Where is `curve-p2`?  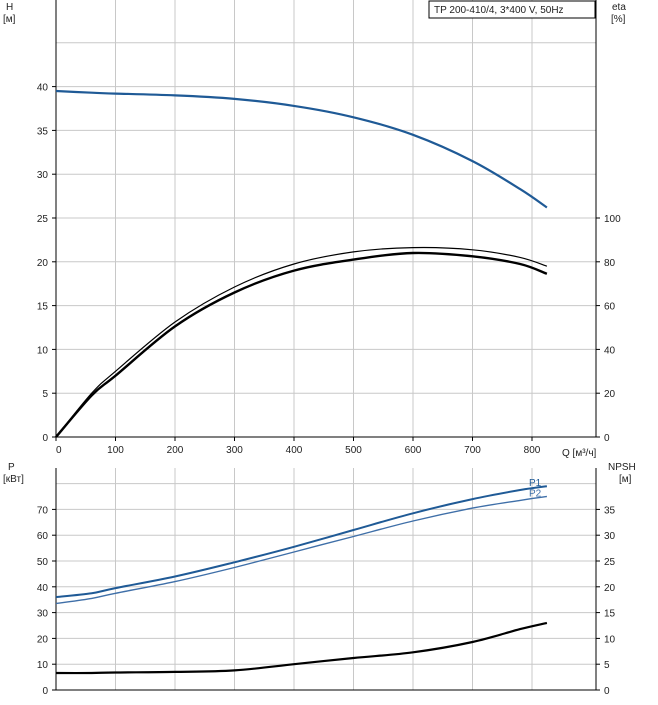
curve-p2 is located at coordinates (301, 550).